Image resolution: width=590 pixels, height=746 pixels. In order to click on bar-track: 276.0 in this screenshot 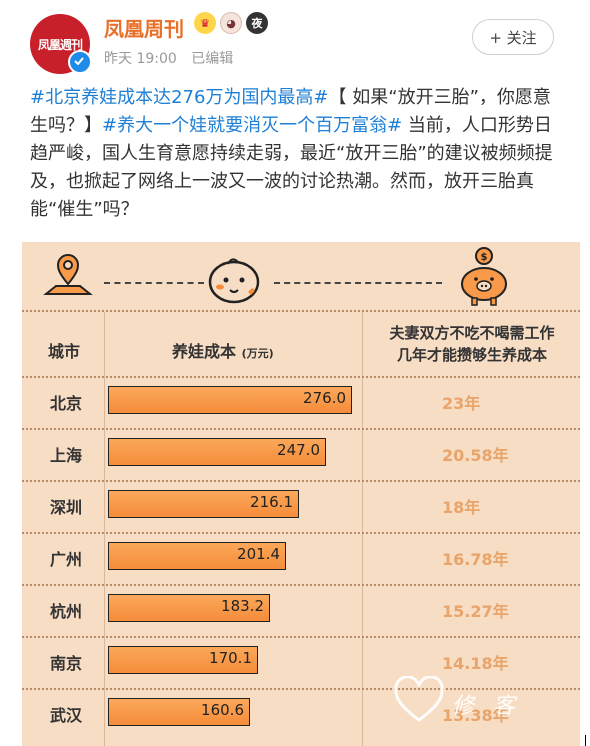, I will do `click(230, 401)`.